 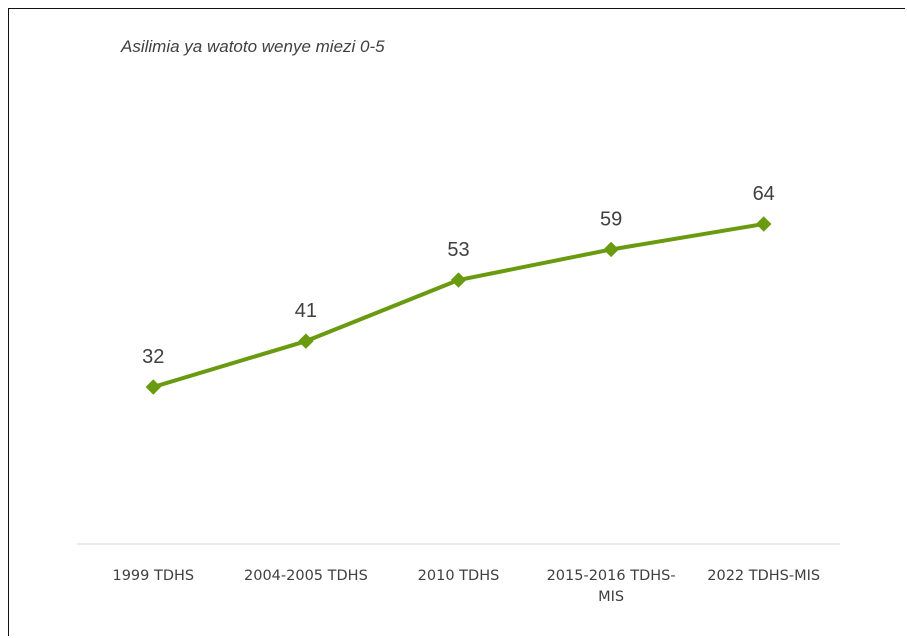 I want to click on x-tick-label: 2015-2016 TDHS-MIS, so click(x=611, y=586).